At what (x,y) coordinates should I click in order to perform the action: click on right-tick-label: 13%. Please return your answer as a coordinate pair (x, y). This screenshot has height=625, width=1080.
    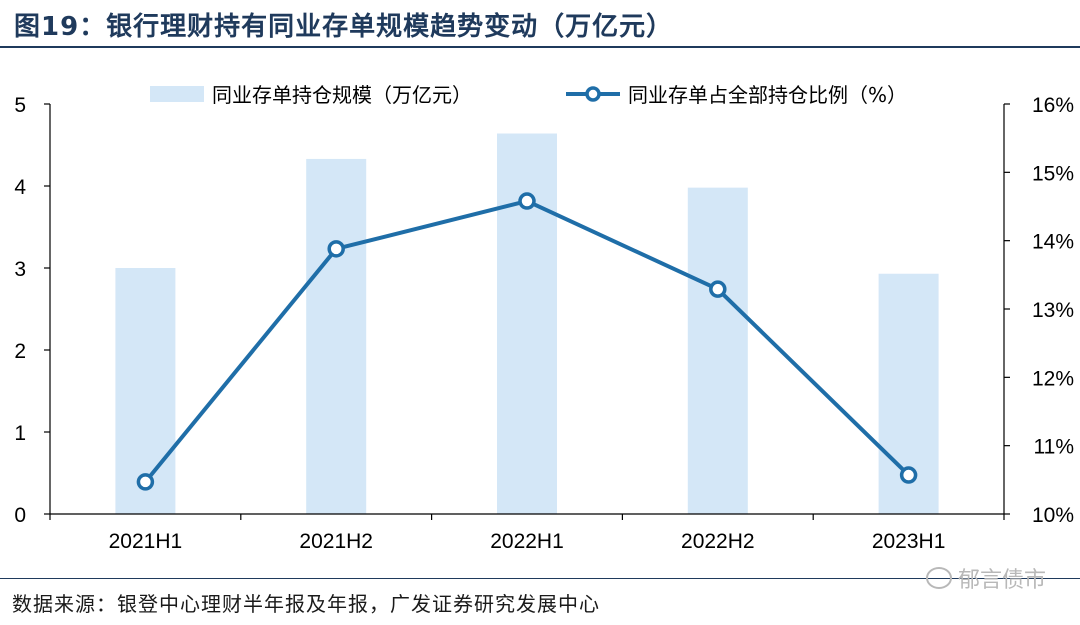
    Looking at the image, I should click on (1053, 310).